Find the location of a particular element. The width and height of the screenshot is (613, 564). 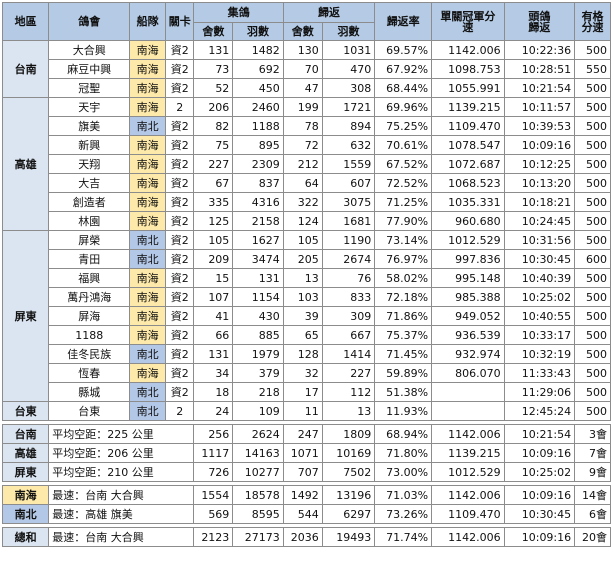

returned-houses: 544 is located at coordinates (302, 514).